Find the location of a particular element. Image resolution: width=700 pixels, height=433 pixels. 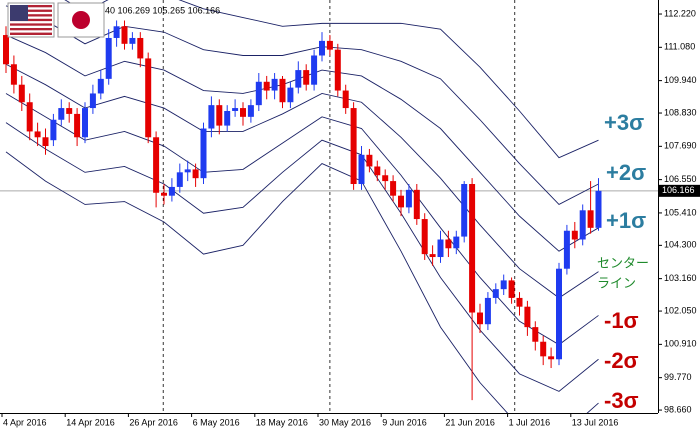

annotation: センター is located at coordinates (623, 262).